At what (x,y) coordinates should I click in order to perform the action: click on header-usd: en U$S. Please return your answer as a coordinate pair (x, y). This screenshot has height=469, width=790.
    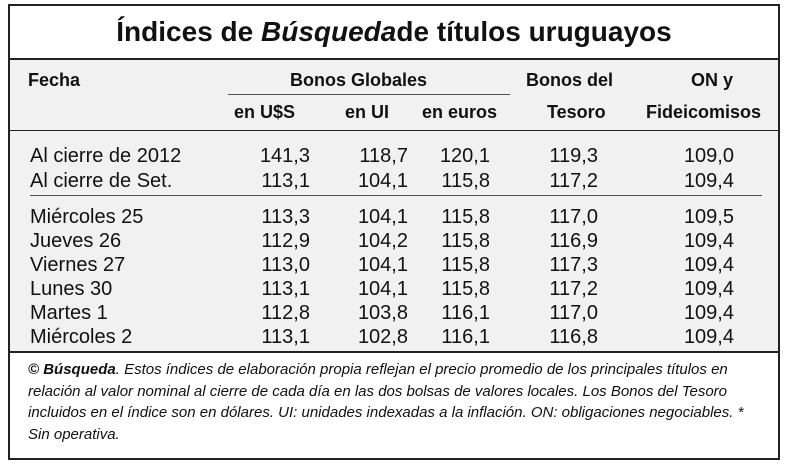
    Looking at the image, I should click on (265, 112).